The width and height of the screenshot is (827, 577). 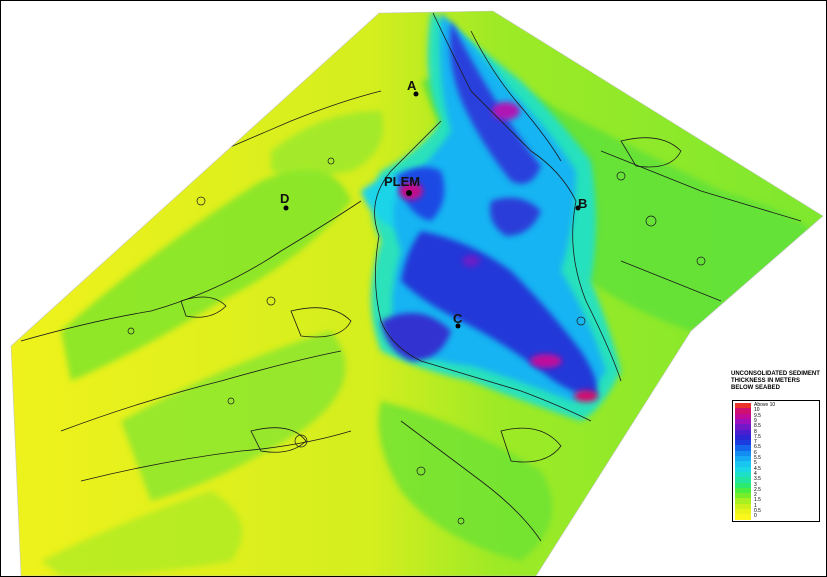 What do you see at coordinates (757, 410) in the screenshot?
I see `legend-entry-label: 10` at bounding box center [757, 410].